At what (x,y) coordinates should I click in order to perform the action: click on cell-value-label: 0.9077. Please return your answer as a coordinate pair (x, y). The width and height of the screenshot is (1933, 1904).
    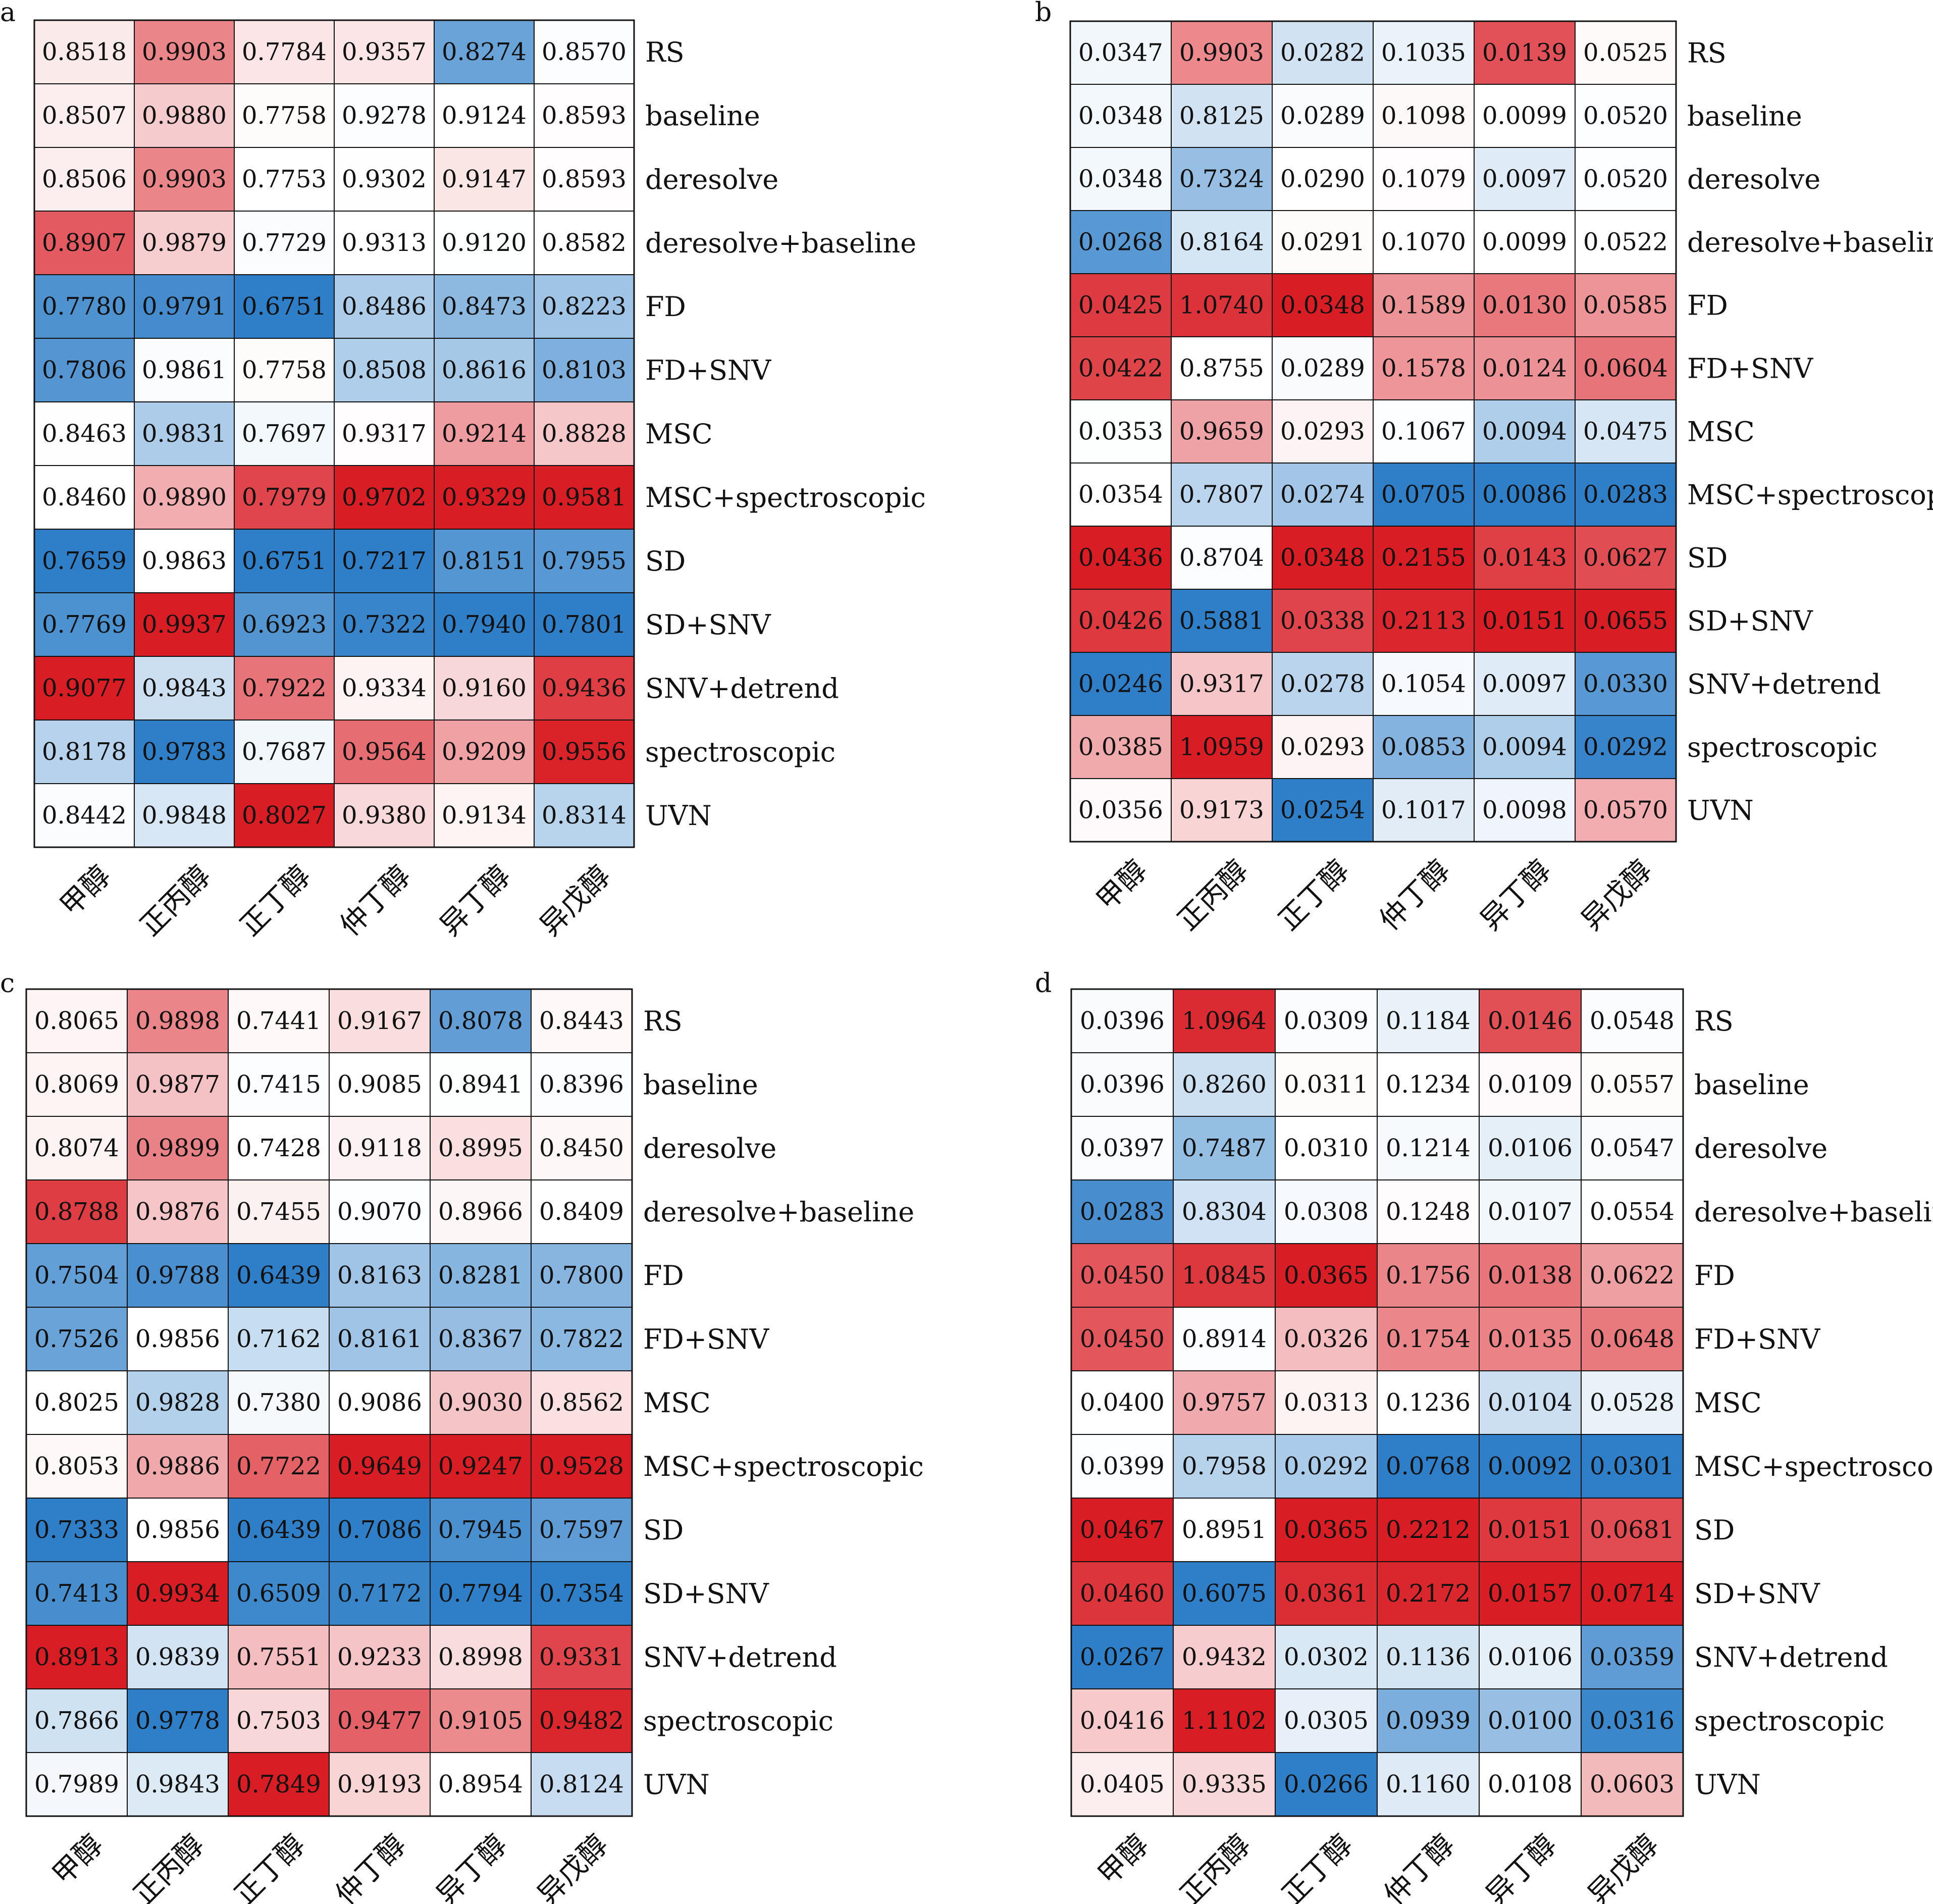
    Looking at the image, I should click on (84, 688).